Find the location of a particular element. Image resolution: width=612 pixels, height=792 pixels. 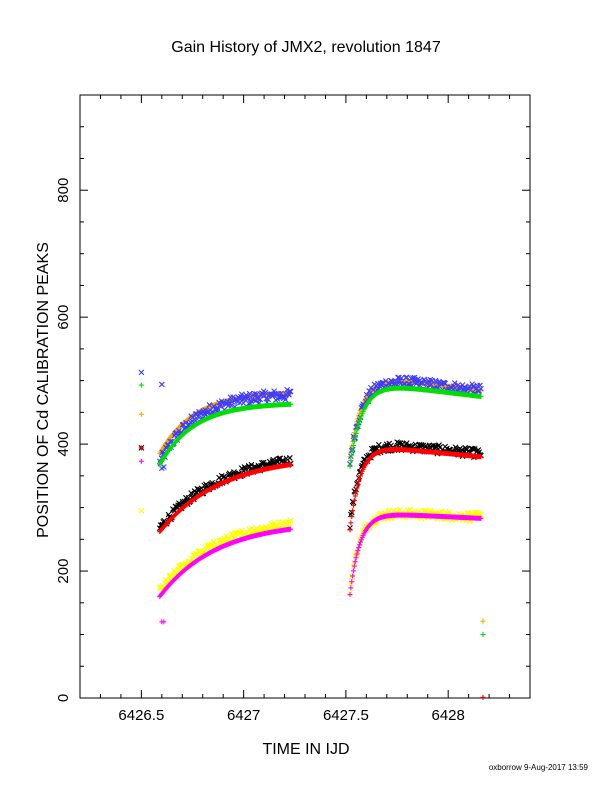

x-axis-label: TIME IN IJD is located at coordinates (305, 749).